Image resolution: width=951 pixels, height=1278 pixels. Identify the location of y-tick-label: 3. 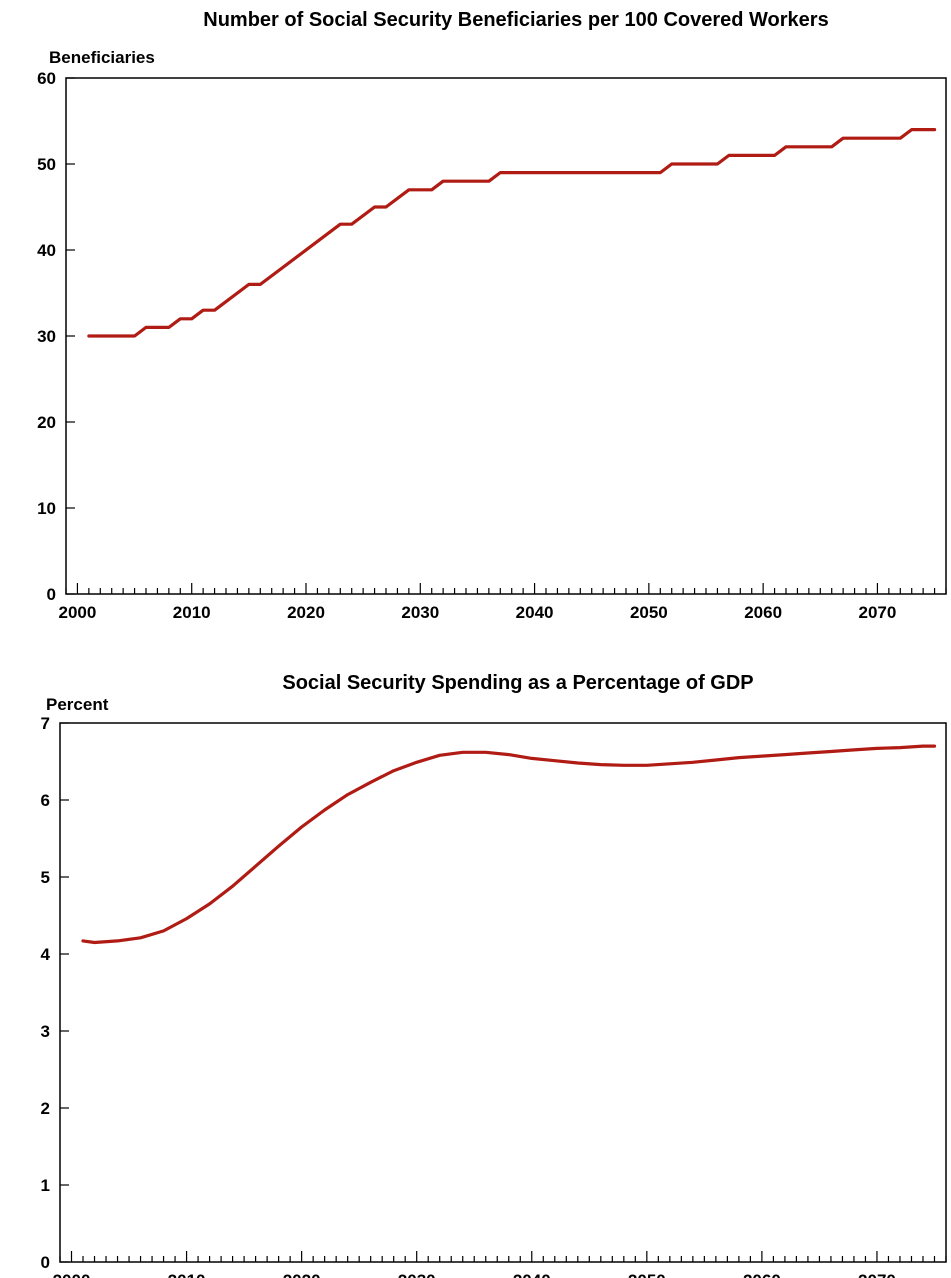
(45, 1031).